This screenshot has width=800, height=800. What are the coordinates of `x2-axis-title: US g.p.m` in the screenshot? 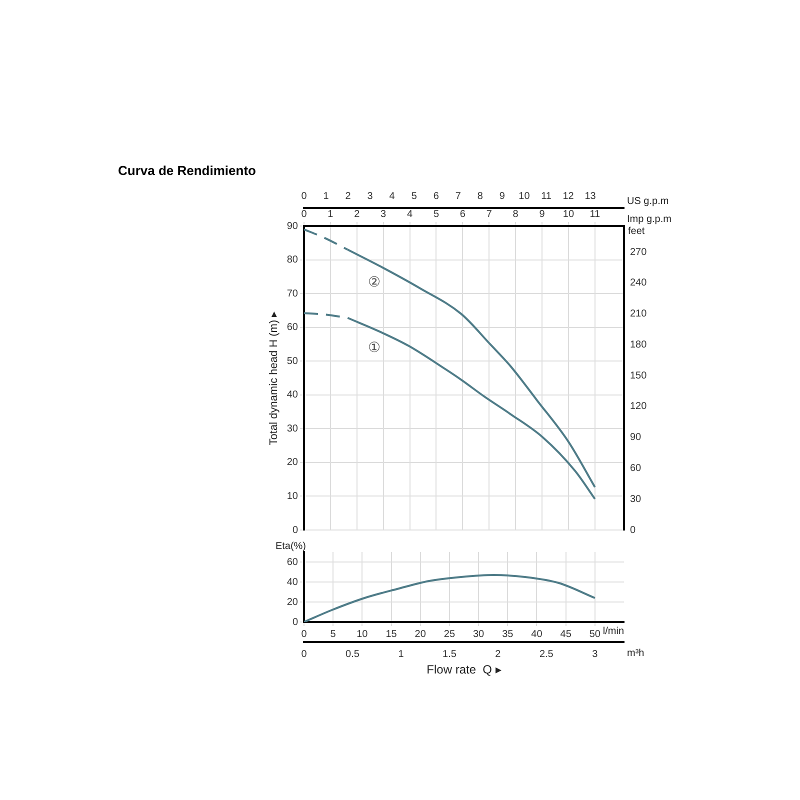 It's located at (648, 201).